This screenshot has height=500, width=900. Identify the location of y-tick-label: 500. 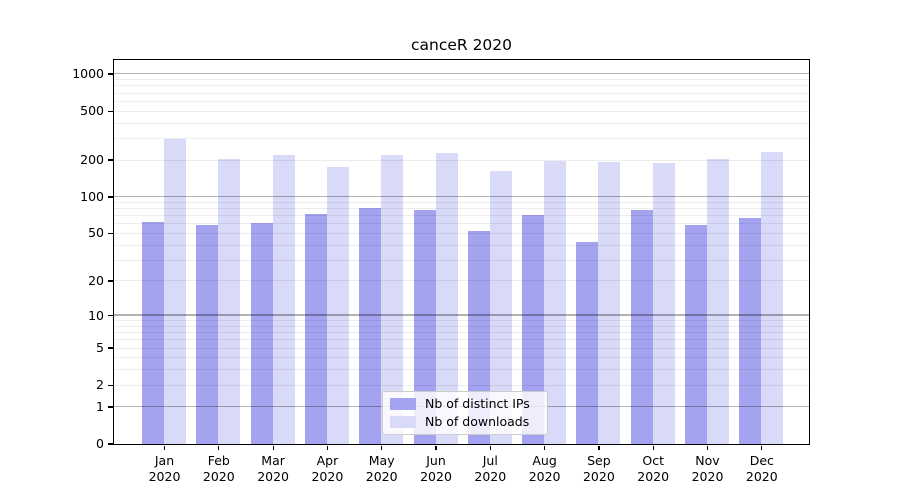
(92, 111).